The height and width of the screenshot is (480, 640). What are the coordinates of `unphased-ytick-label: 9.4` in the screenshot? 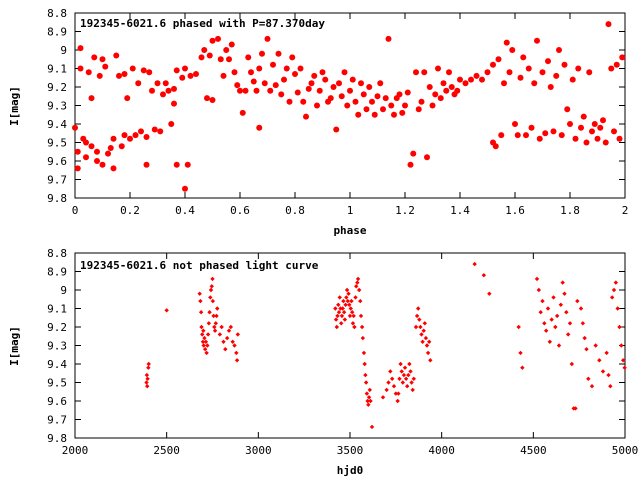 It's located at (57, 364).